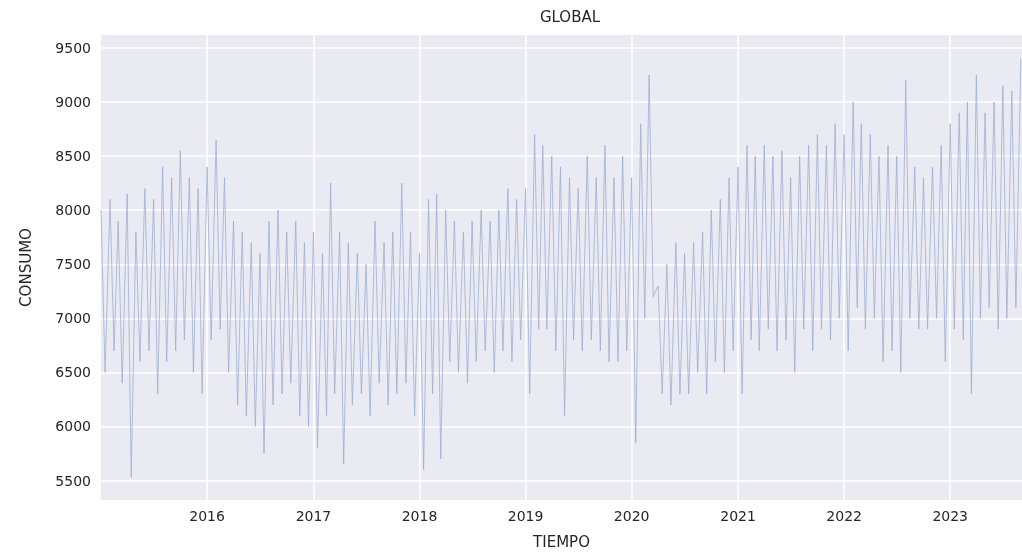  I want to click on chart-title: GLOBAL, so click(570, 16).